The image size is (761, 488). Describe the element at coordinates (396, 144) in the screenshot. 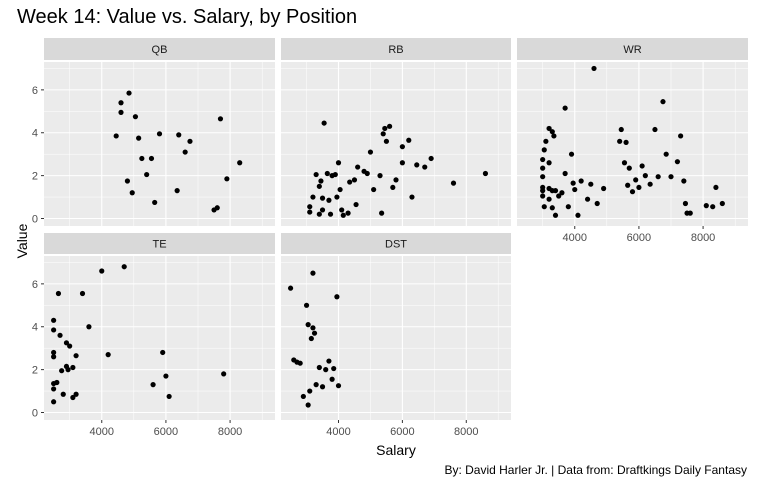

I see `panel-background-rb` at that location.